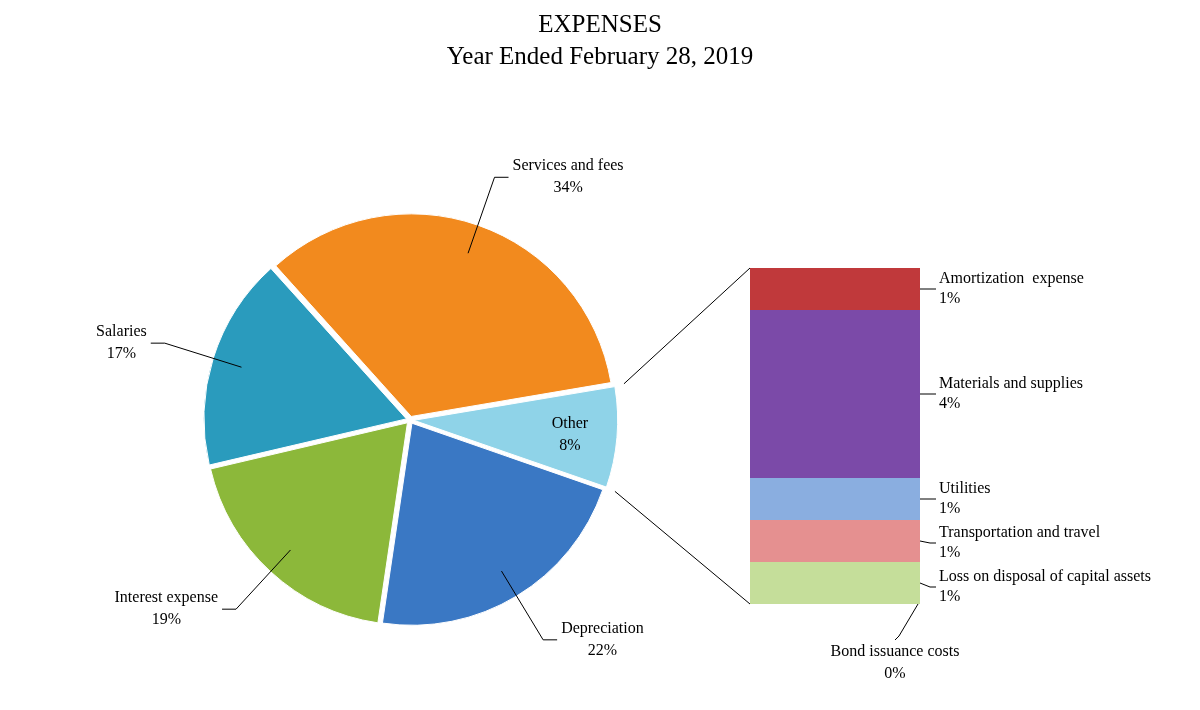  I want to click on data-label: 17%, so click(121, 353).